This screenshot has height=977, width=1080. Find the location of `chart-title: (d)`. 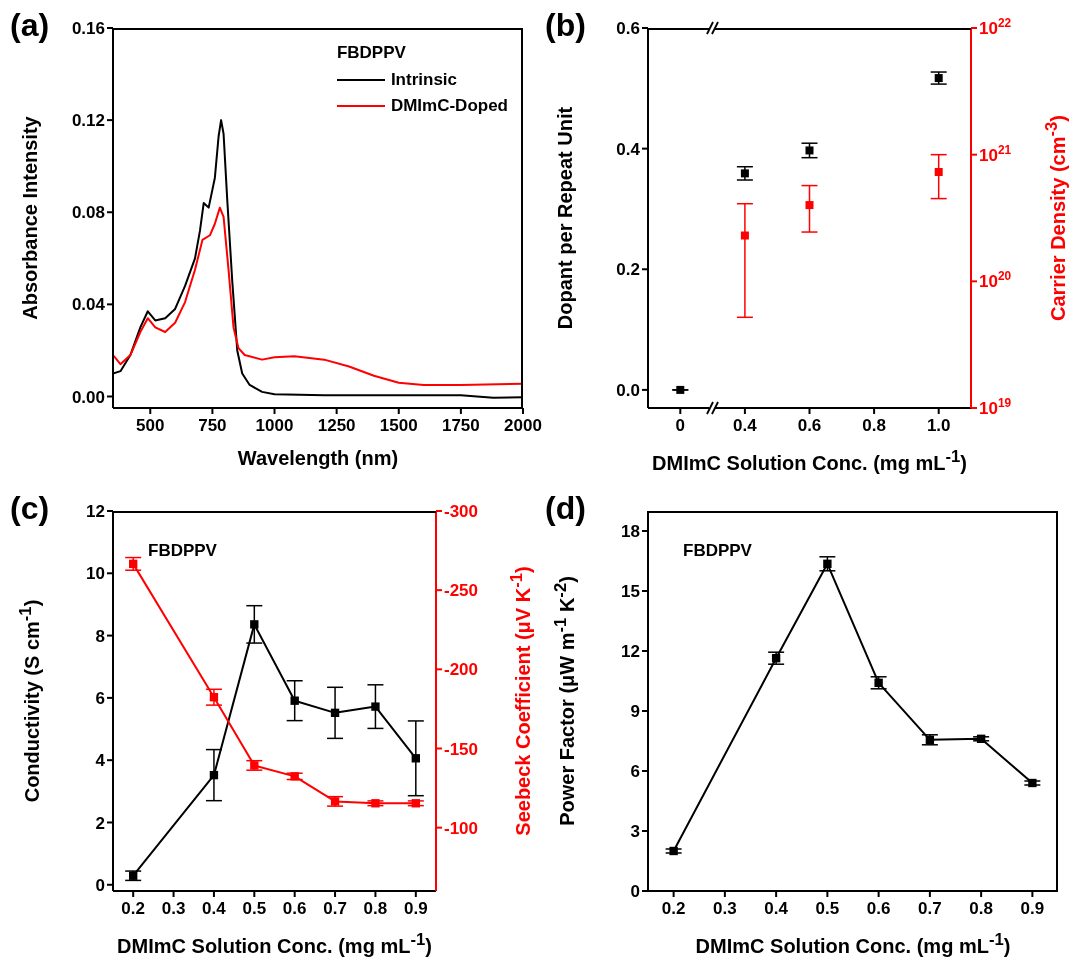

chart-title: (d) is located at coordinates (565, 508).